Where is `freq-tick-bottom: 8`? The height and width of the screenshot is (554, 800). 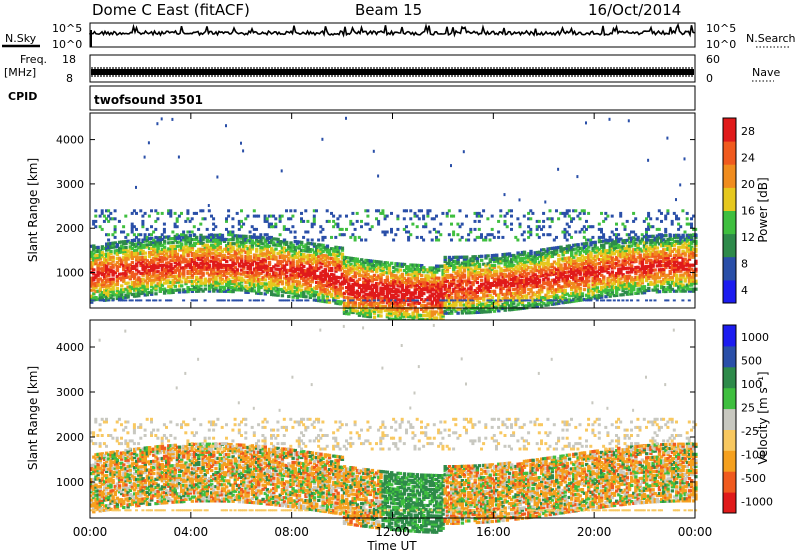 freq-tick-bottom: 8 is located at coordinates (69, 78).